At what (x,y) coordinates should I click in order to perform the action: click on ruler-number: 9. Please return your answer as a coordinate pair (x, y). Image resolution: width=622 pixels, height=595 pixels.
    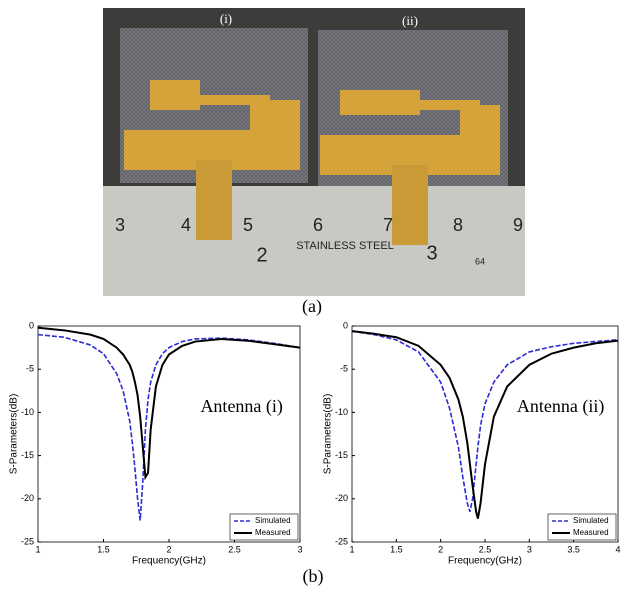
    Looking at the image, I should click on (518, 225).